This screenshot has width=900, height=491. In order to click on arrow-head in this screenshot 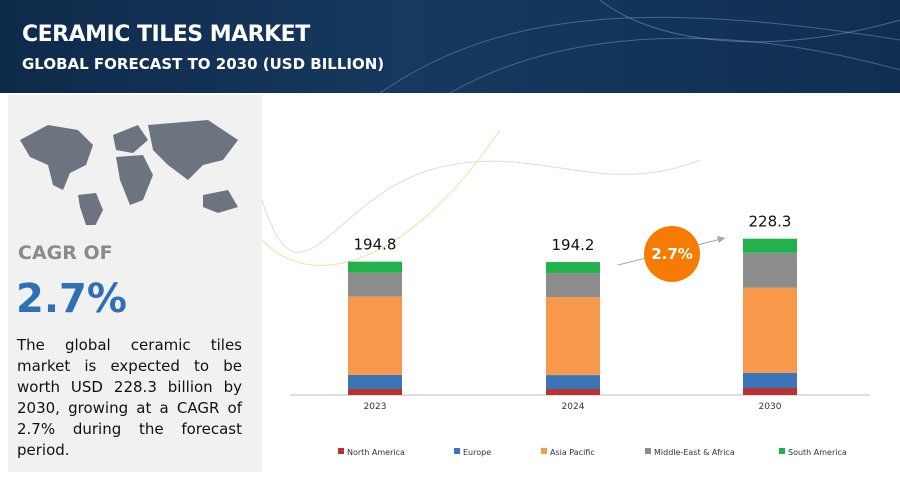, I will do `click(721, 239)`.